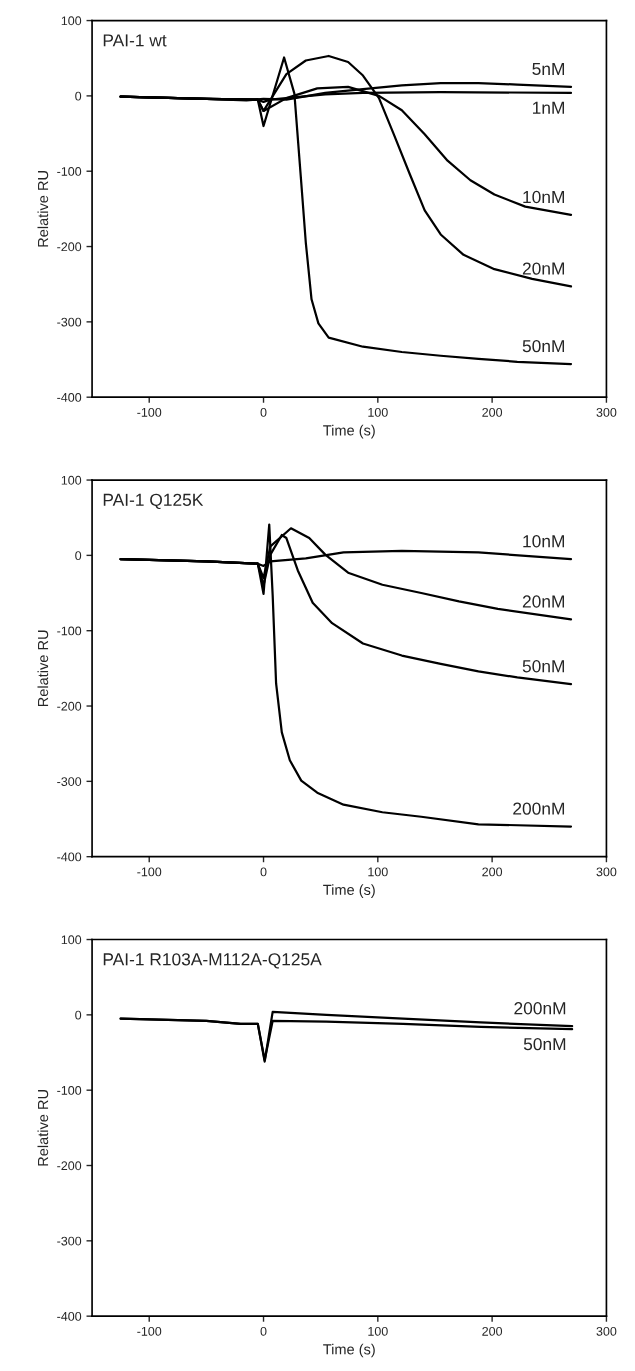 The image size is (635, 1371). Describe the element at coordinates (548, 69) in the screenshot. I see `series-label: 5nM` at that location.